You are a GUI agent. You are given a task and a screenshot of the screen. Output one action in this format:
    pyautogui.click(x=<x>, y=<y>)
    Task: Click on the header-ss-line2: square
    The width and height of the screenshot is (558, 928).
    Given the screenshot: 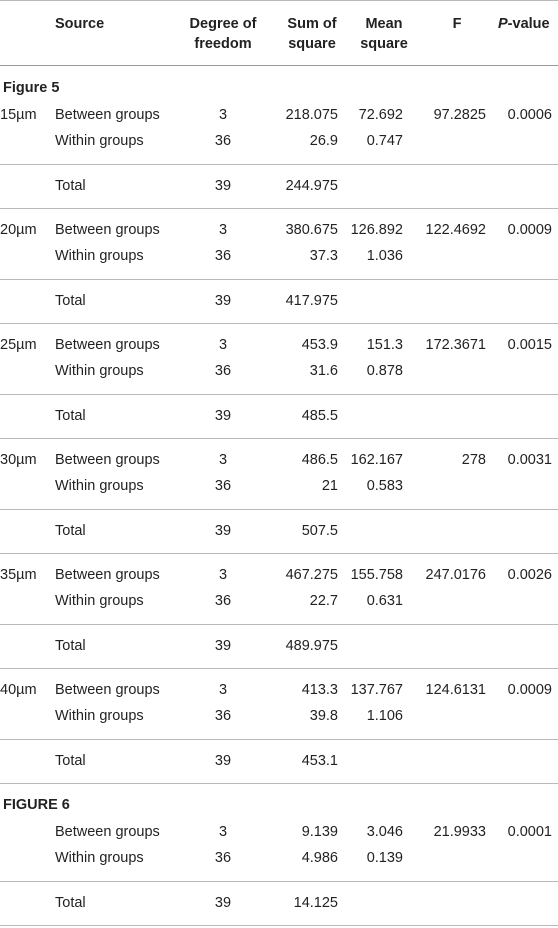 What is the action you would take?
    pyautogui.click(x=312, y=44)
    